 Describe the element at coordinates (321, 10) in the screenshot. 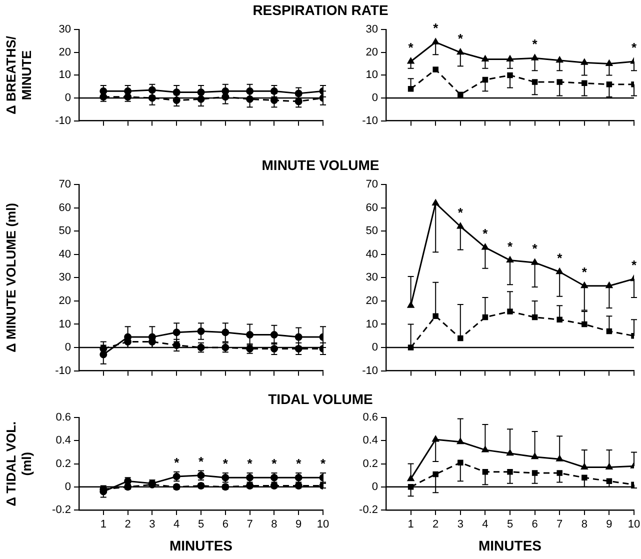

I see `chart-title: RESPIRATION RATE` at that location.